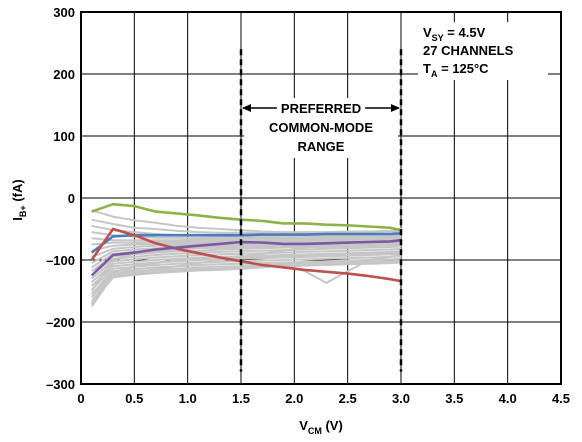 The width and height of the screenshot is (582, 442). I want to click on conditions-legend: VSY = 4.5V 27 CHANNELS TA = 125°C, so click(483, 51).